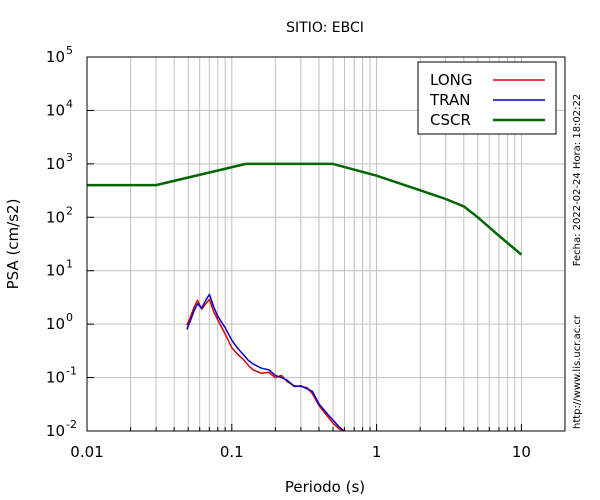 The height and width of the screenshot is (500, 600). What do you see at coordinates (69, 157) in the screenshot?
I see `y-tick-exponent: 3` at bounding box center [69, 157].